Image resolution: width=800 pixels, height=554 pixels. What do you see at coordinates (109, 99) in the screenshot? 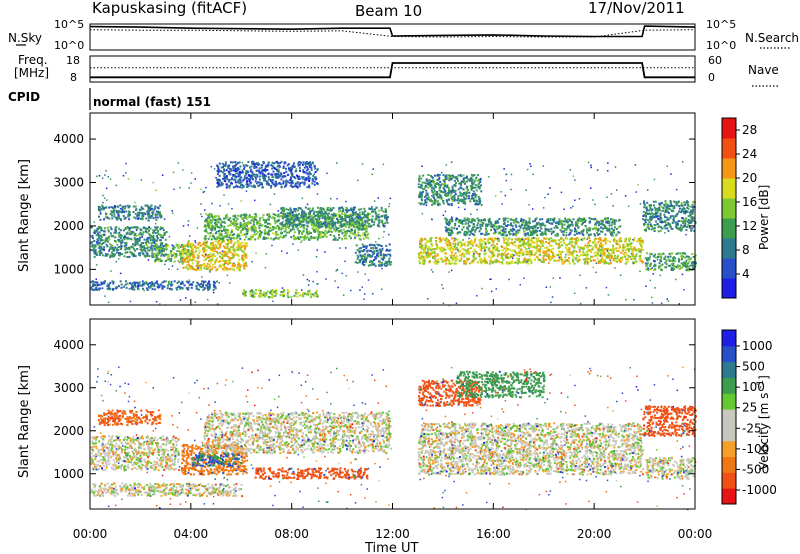
I see `cpid-row: CPID normal (fast) 151` at bounding box center [109, 99].